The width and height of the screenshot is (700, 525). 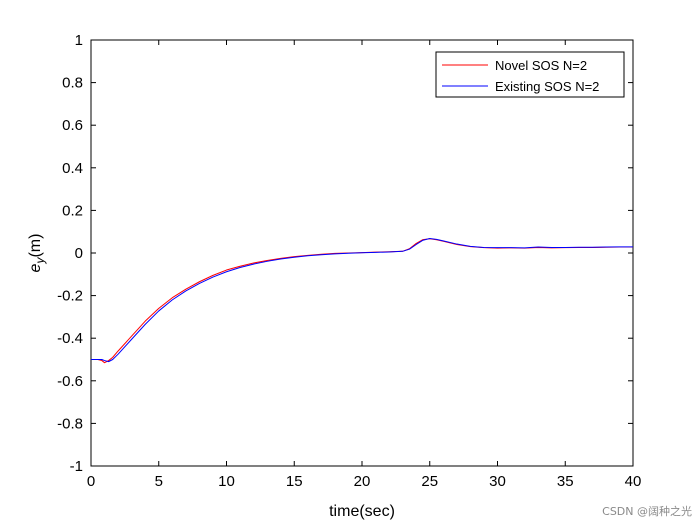 What do you see at coordinates (40, 261) in the screenshot?
I see `y-axis-label-sub: y` at bounding box center [40, 261].